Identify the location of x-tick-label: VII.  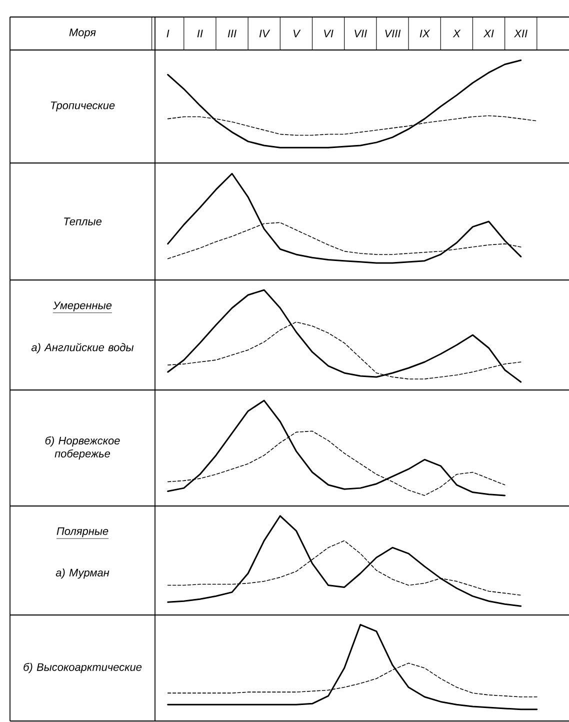
(360, 34).